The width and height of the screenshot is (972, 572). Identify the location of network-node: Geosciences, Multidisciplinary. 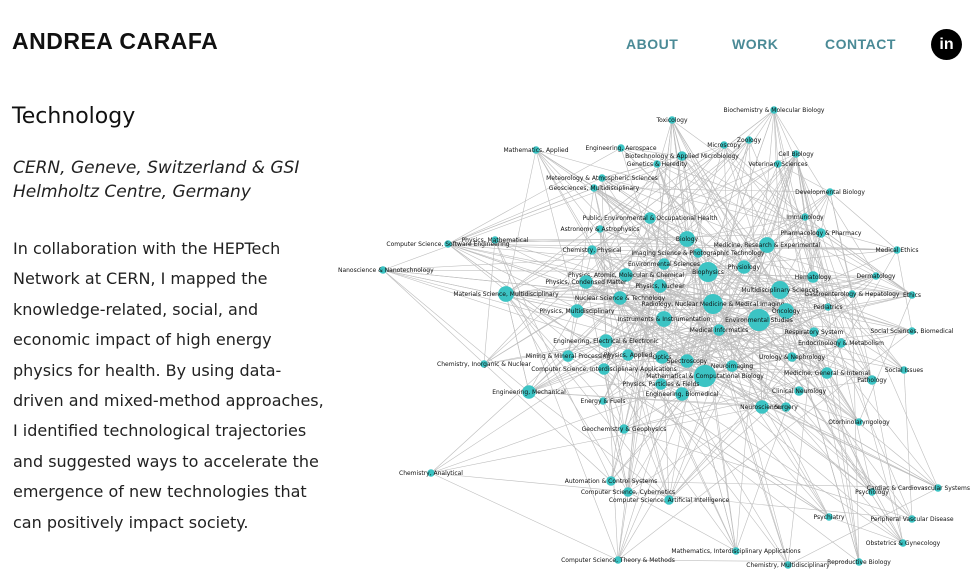
(594, 188).